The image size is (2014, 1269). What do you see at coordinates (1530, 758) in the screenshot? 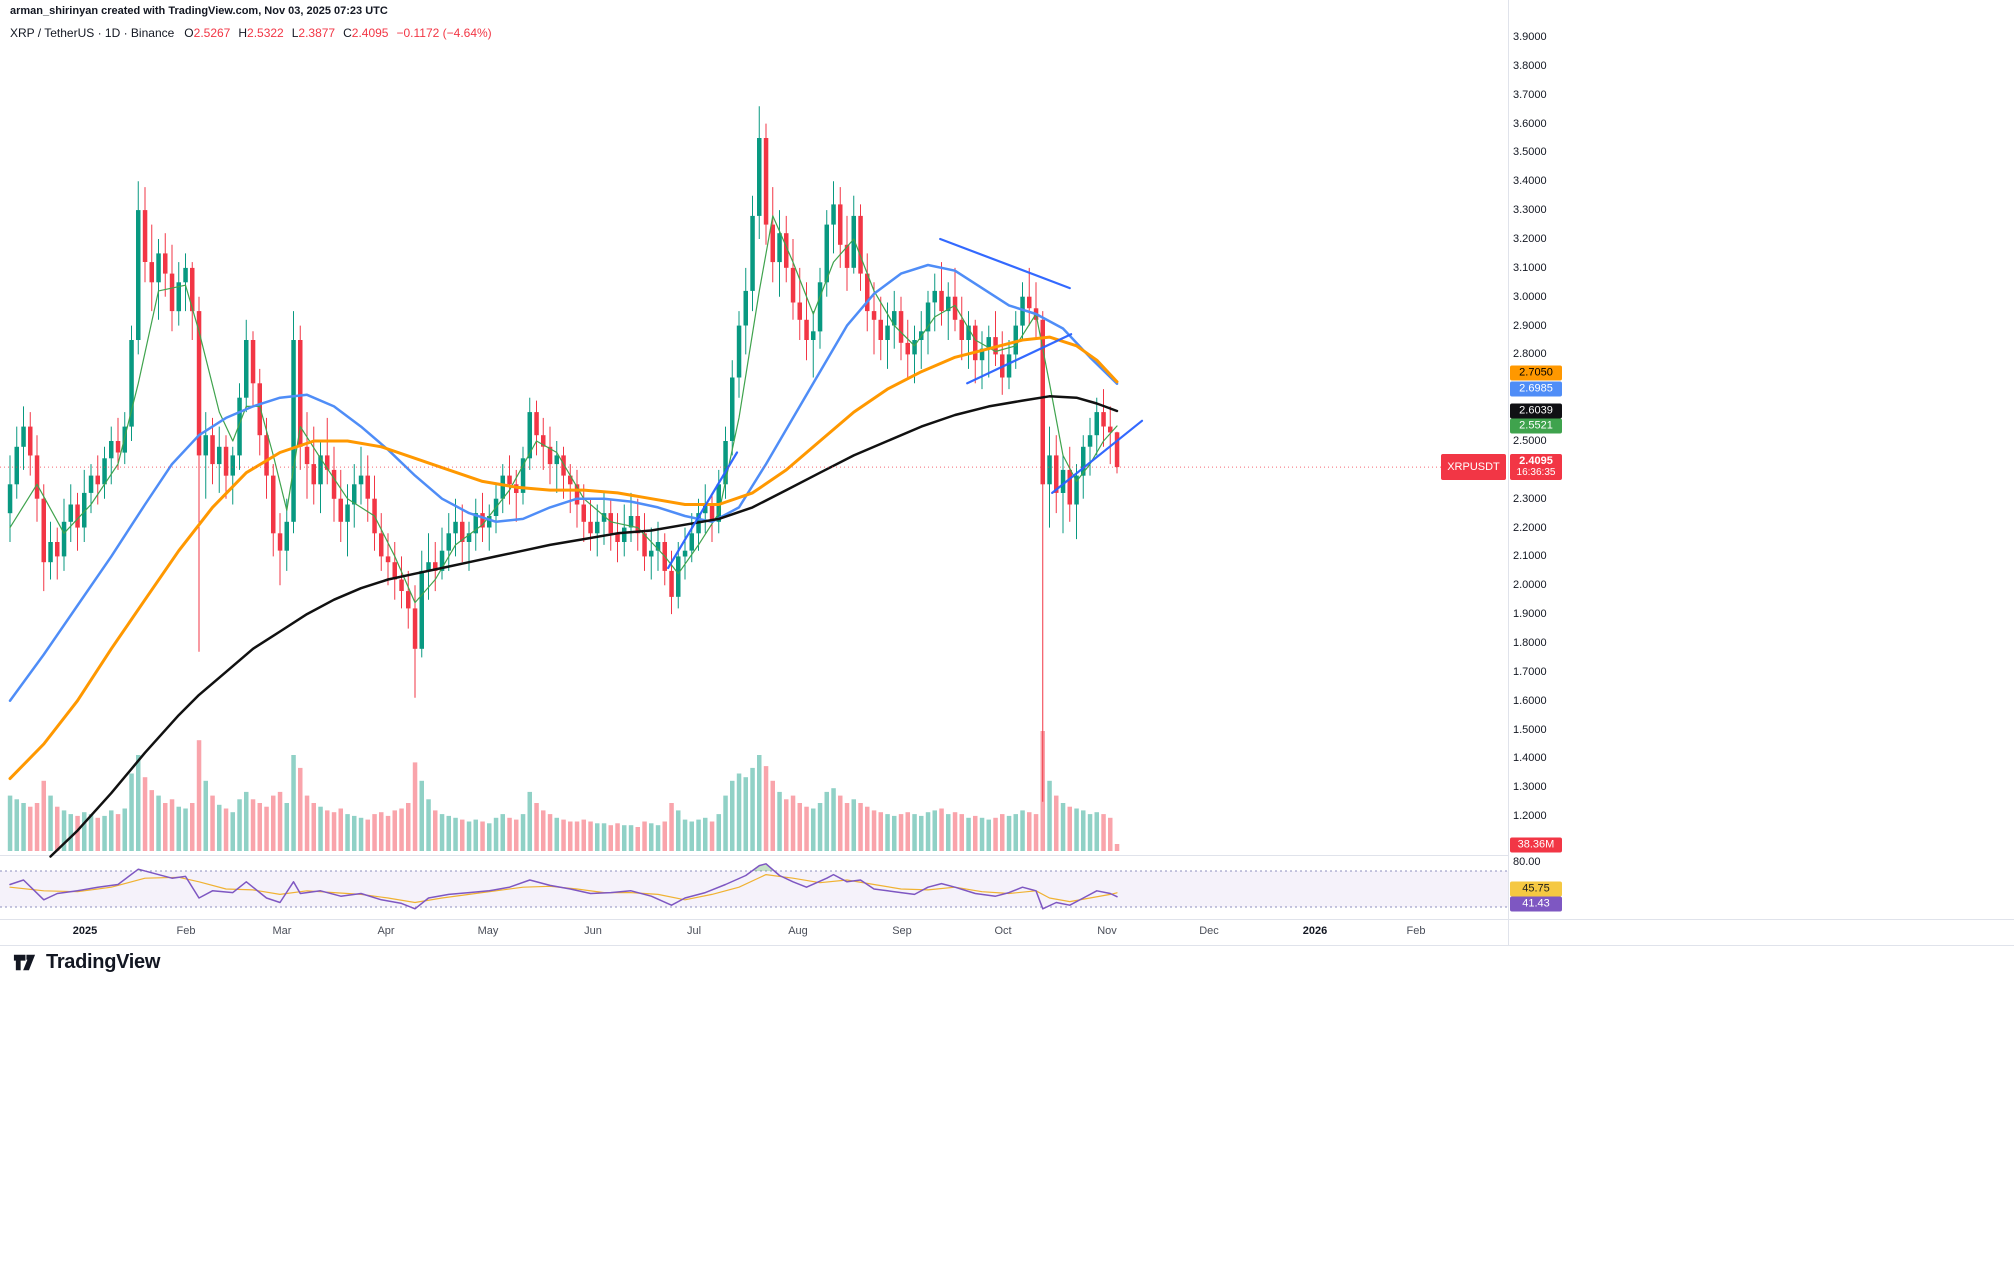
I see `price-tick-label: 1.4000` at bounding box center [1530, 758].